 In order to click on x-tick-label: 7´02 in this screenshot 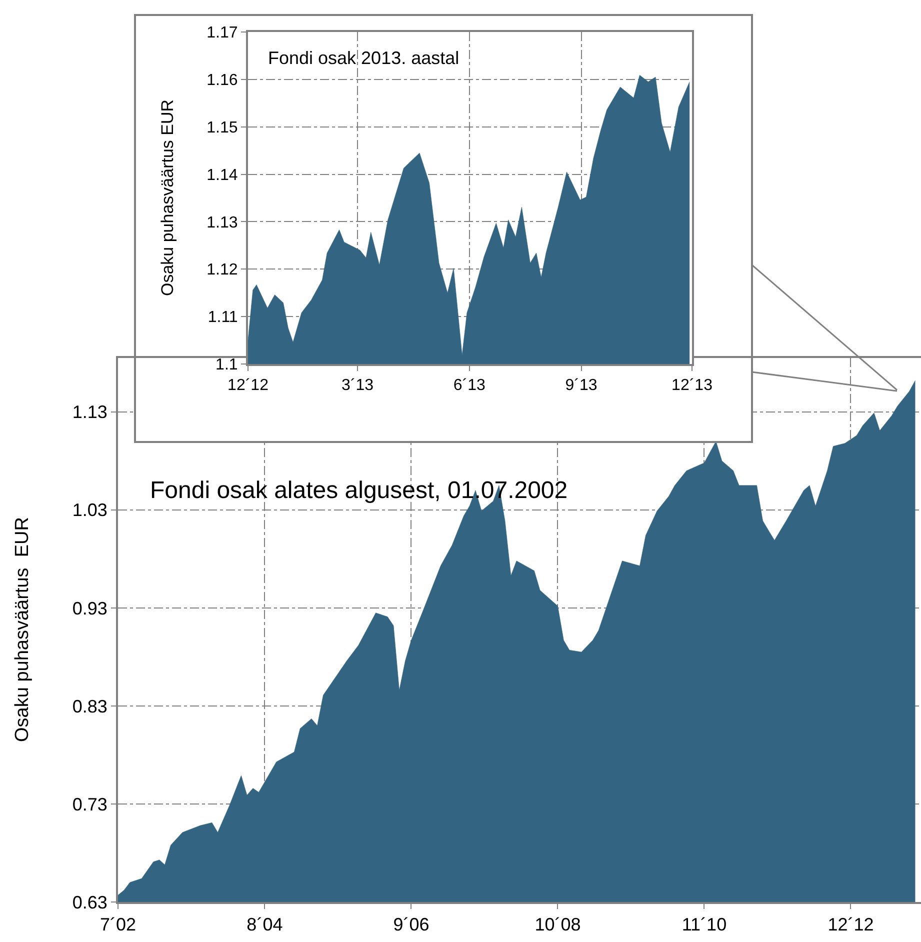, I will do `click(118, 924)`.